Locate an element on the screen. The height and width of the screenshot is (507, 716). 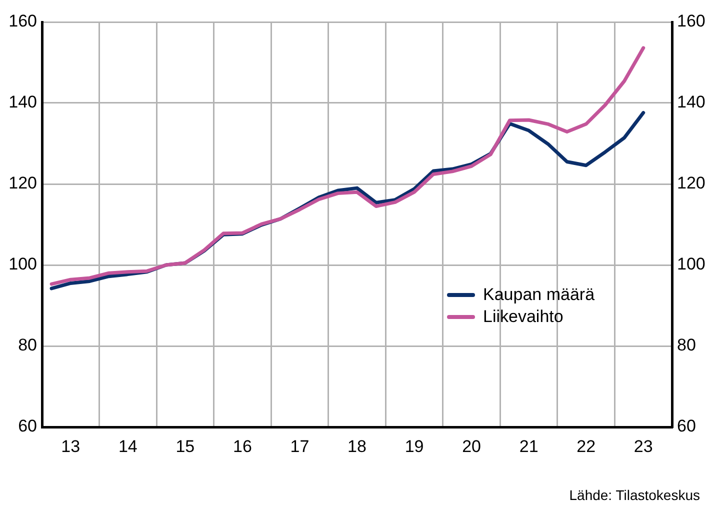
y-tick-label: 100 is located at coordinates (22, 264).